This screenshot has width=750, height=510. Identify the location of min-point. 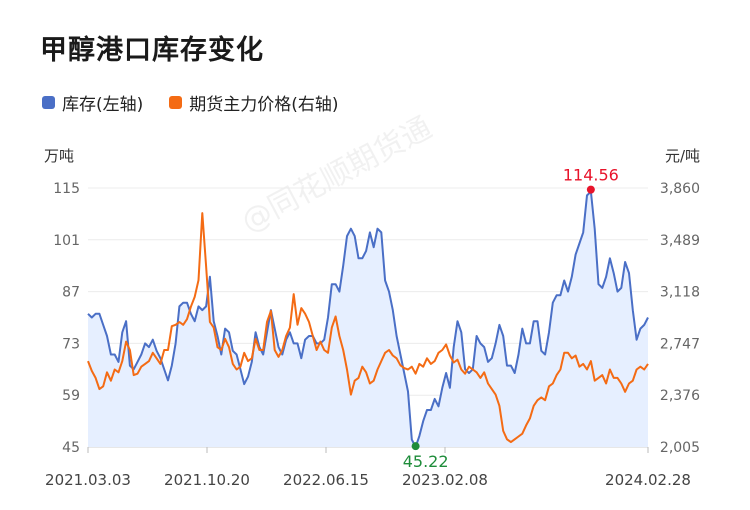
(415, 446).